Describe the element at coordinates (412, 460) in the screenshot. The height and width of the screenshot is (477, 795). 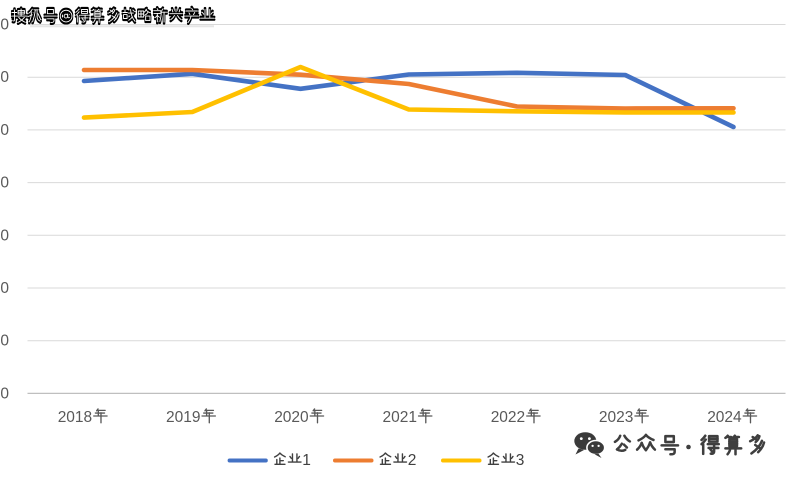
I see `svg-text: 2` at that location.